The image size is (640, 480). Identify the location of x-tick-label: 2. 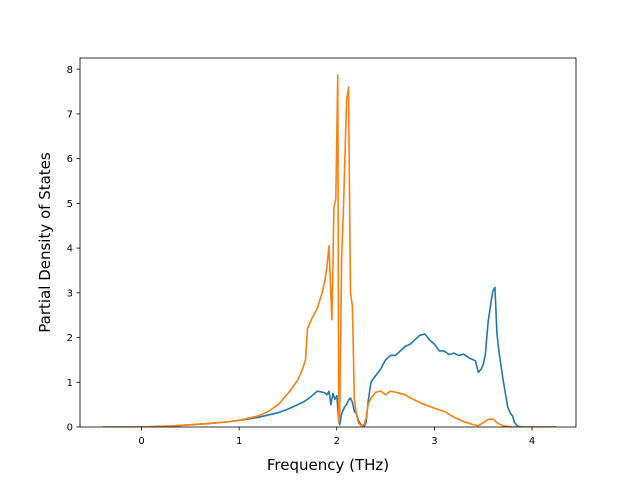
(337, 441).